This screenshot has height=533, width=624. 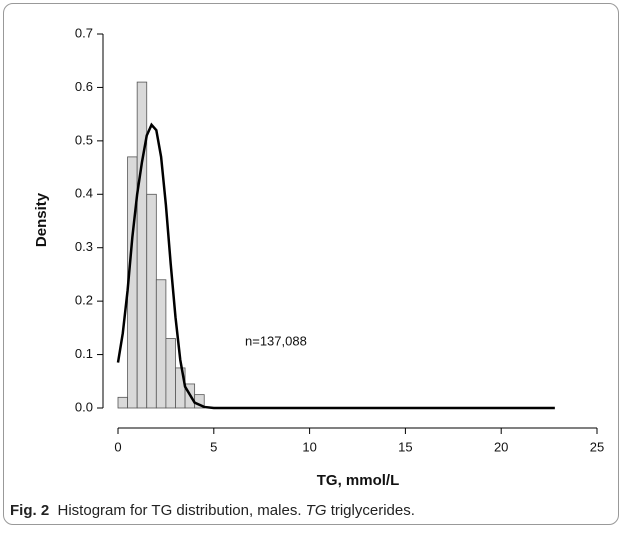 I want to click on y-tick-label: 0.5, so click(x=84, y=139).